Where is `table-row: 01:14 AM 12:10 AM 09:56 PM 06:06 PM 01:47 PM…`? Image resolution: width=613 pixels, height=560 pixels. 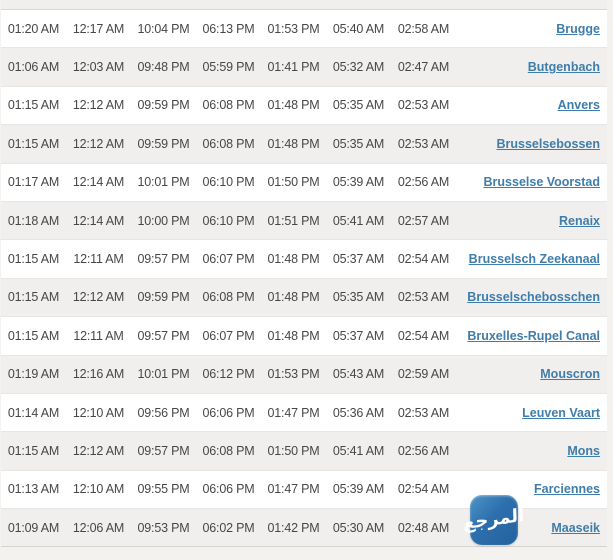 table-row: 01:14 AM 12:10 AM 09:56 PM 06:06 PM 01:47 PM… is located at coordinates (304, 413).